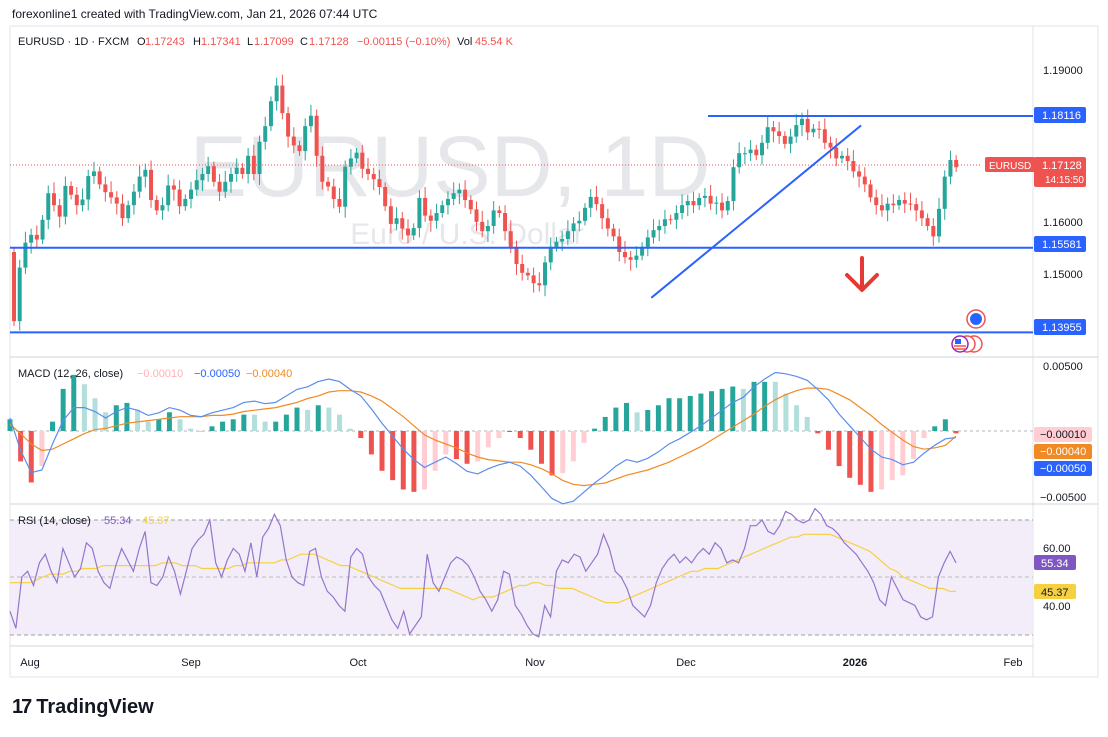  Describe the element at coordinates (967, 344) in the screenshot. I see `us-flag-event-icon` at that location.